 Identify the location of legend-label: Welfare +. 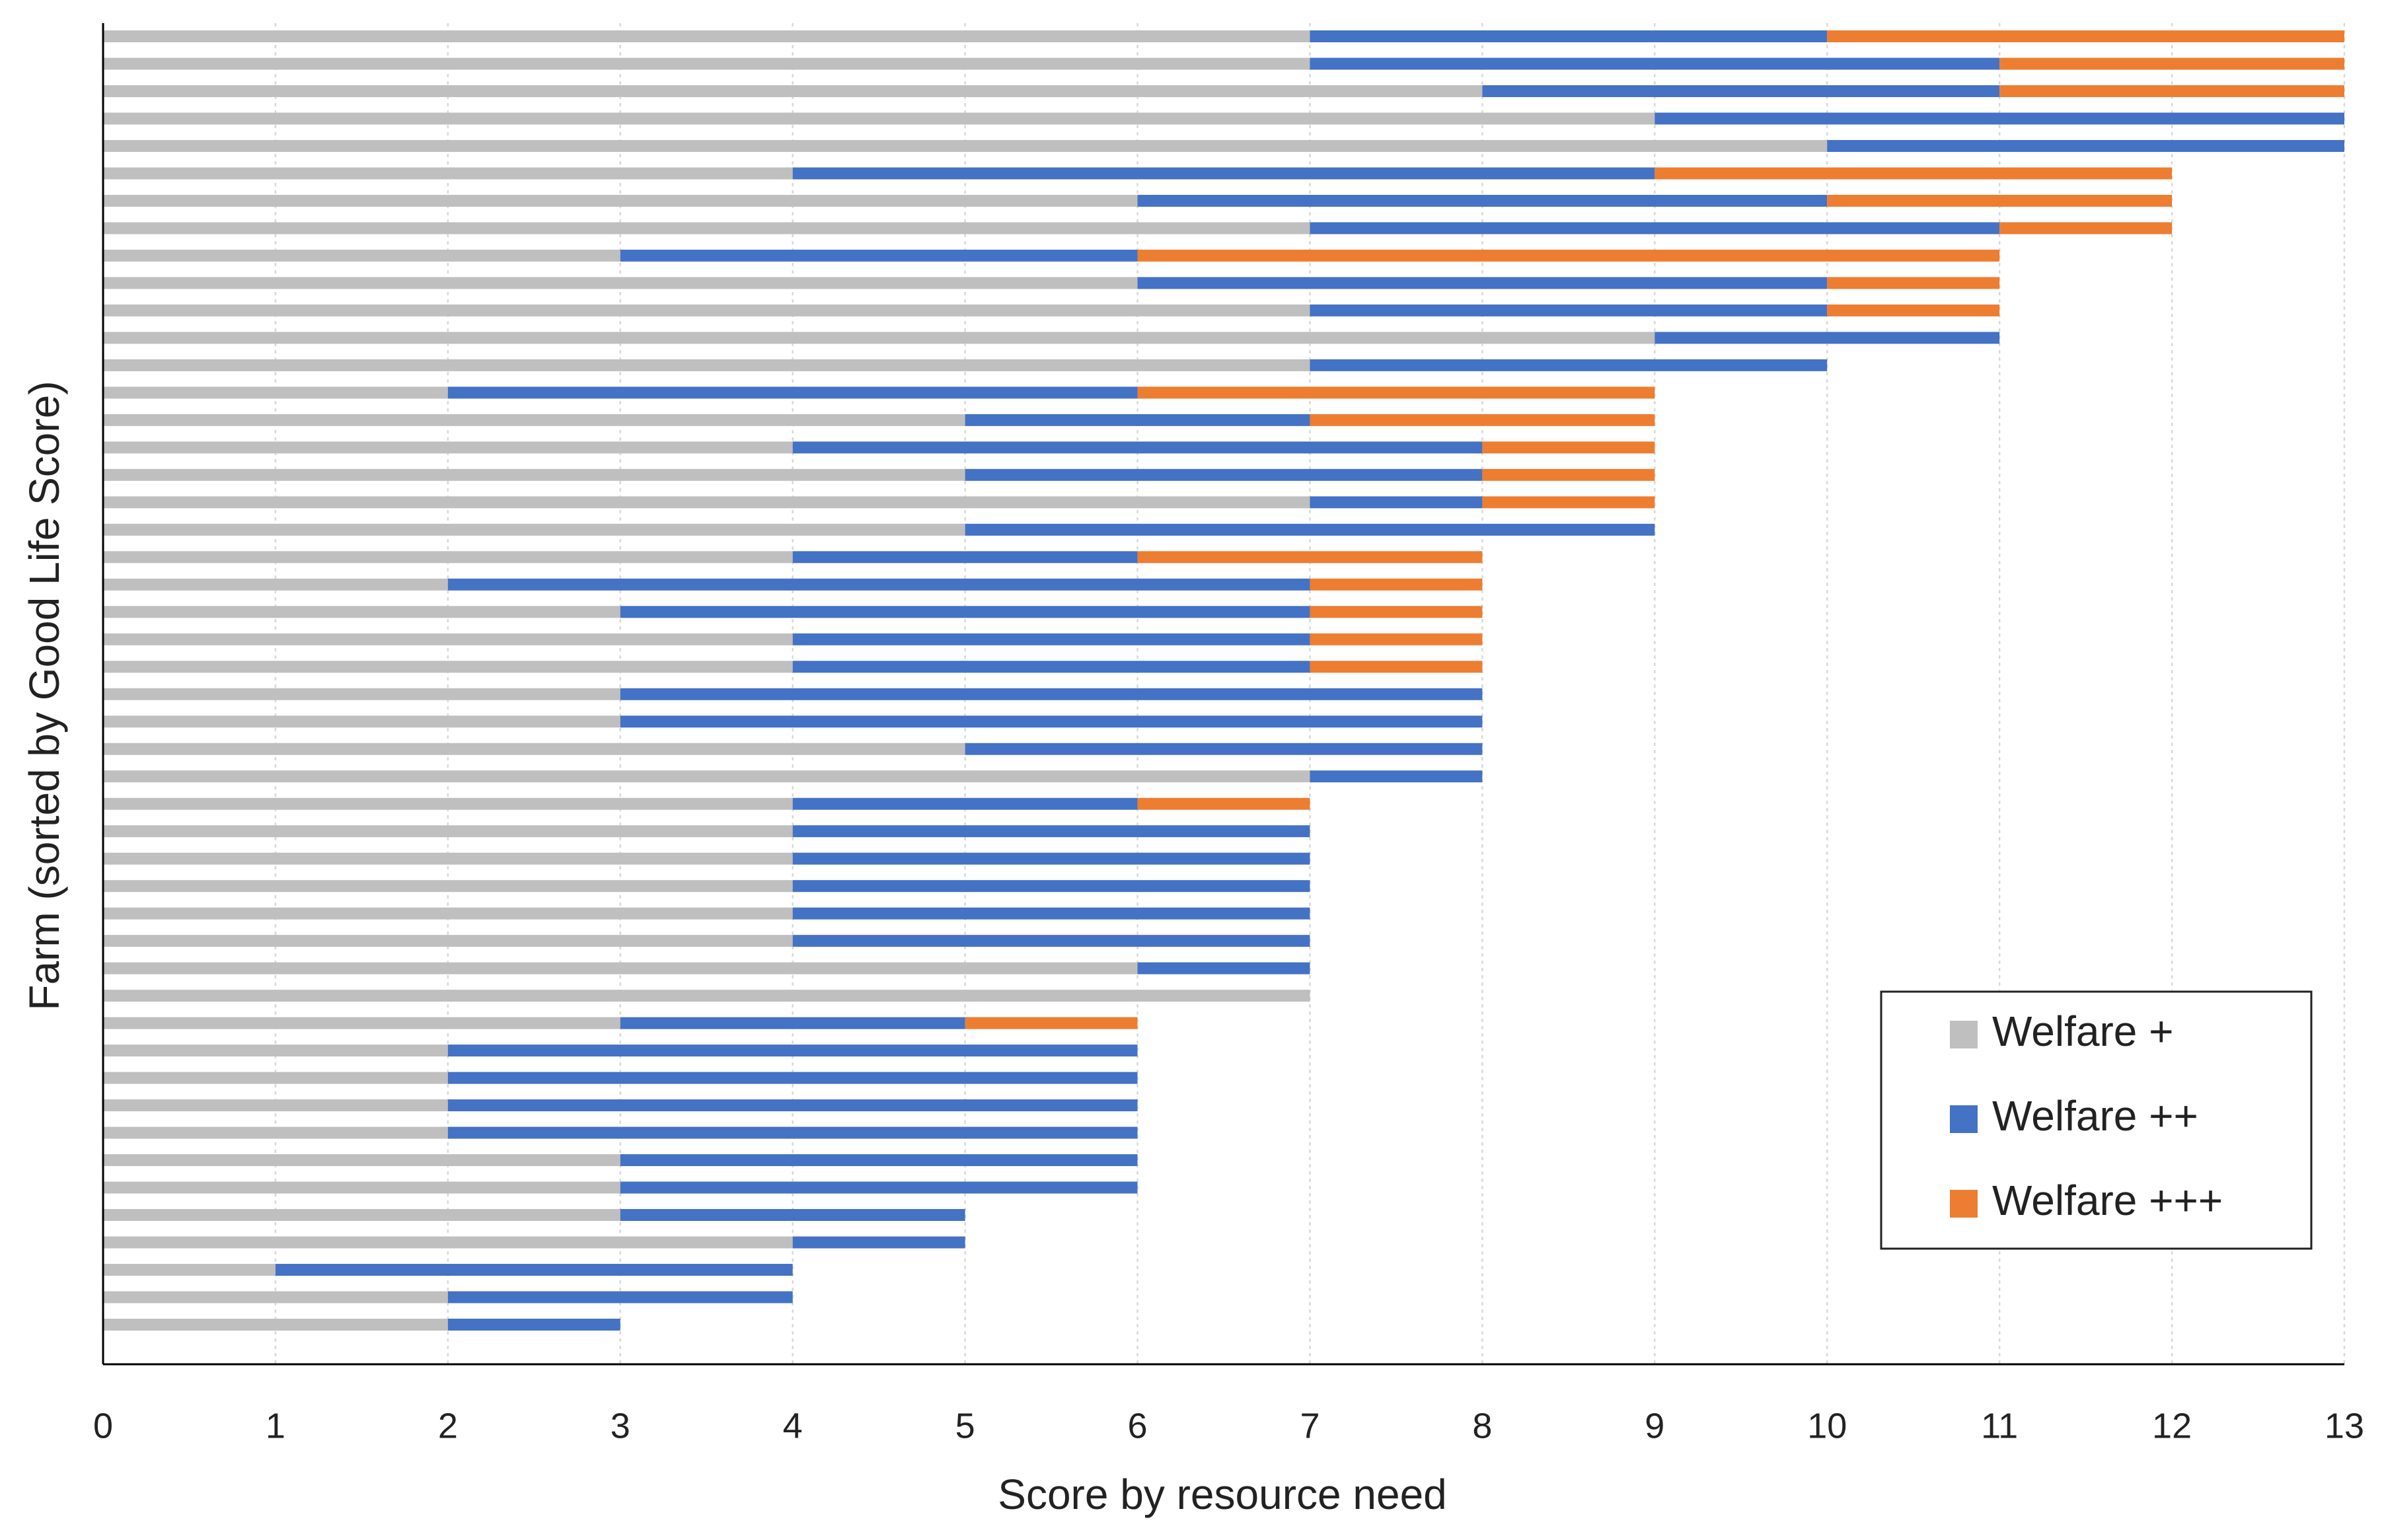
(2083, 1031).